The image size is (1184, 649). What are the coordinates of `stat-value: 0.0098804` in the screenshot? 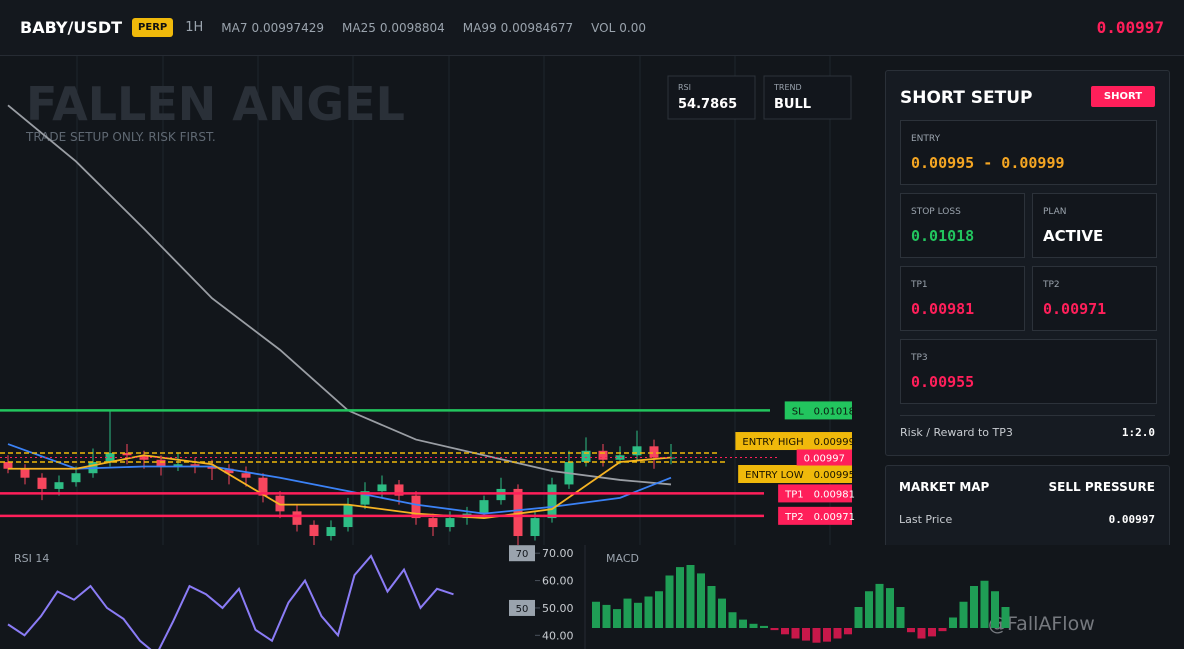 It's located at (412, 27).